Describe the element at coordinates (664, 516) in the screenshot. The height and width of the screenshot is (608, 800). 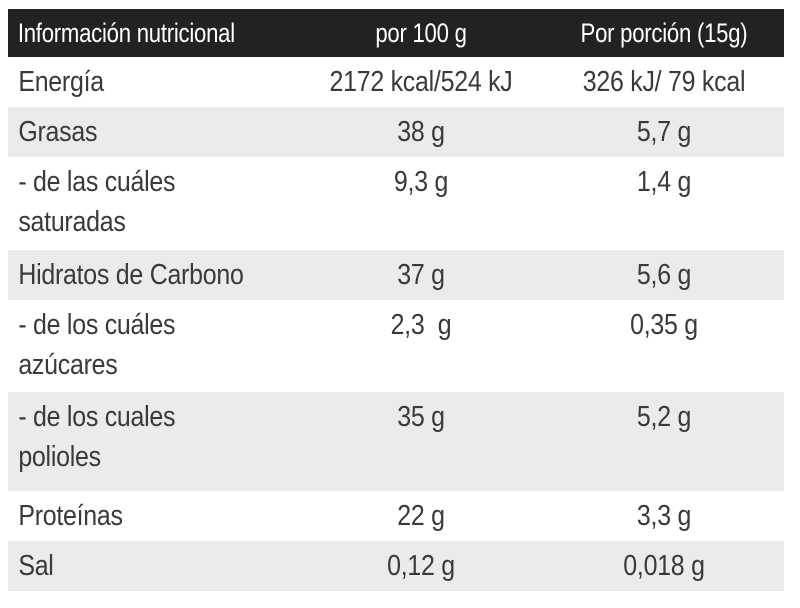
I see `value-per-portion: 3,3 g` at that location.